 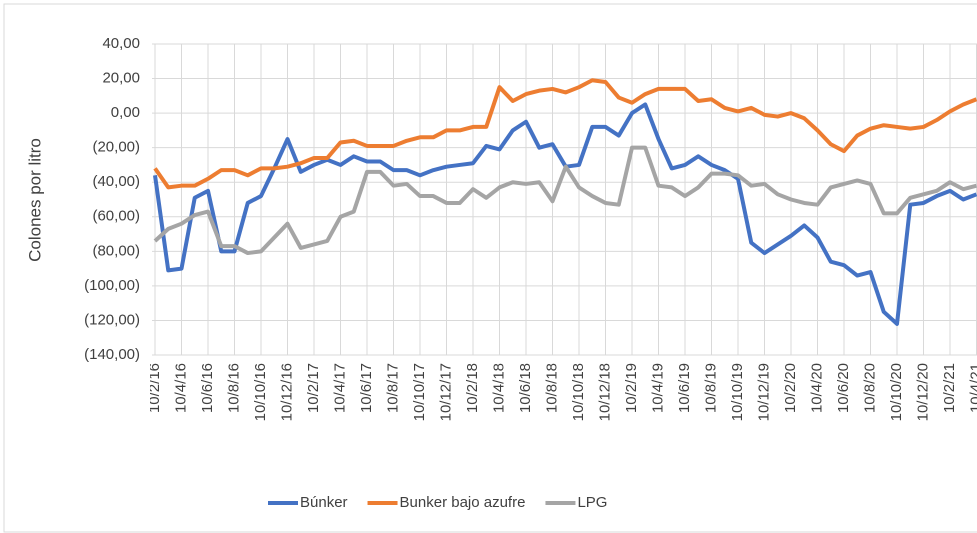 I want to click on x-tick-label: 10/12/16, so click(x=286, y=392).